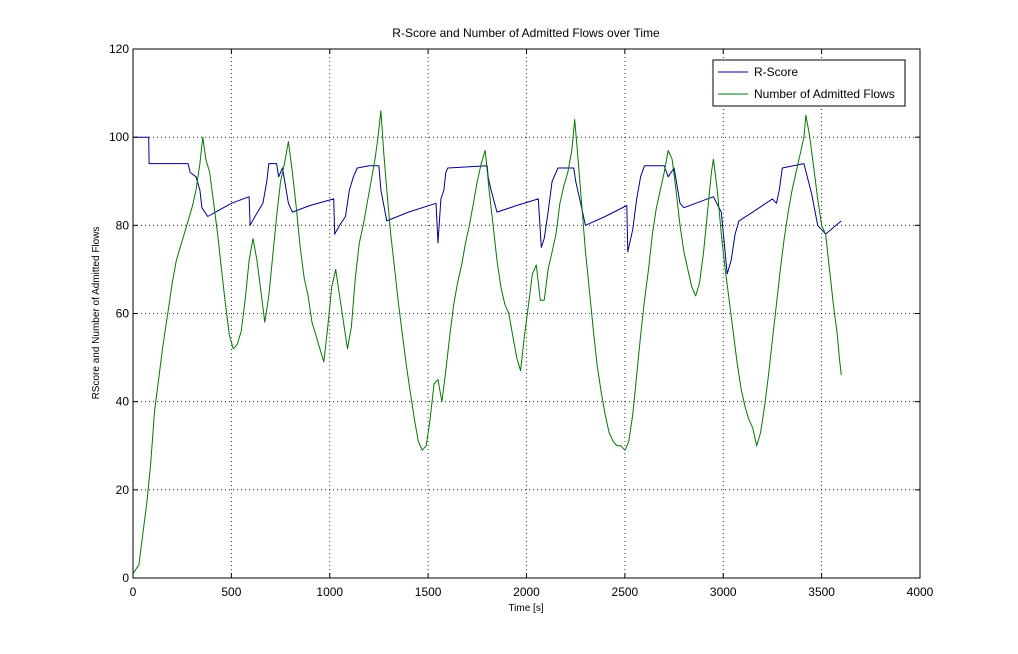 This screenshot has width=1018, height=654. I want to click on y-axis-label: RScore and Number of Admitted Flows, so click(96, 313).